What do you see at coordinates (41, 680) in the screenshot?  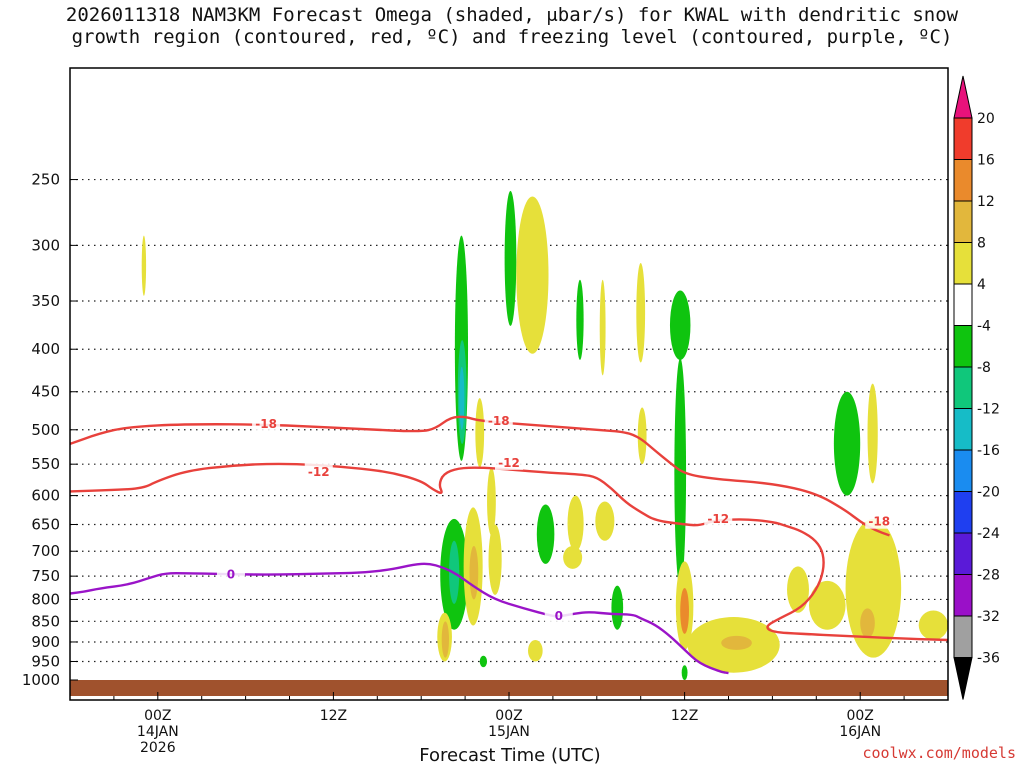 I see `y-tick-label-1000: 1000` at bounding box center [41, 680].